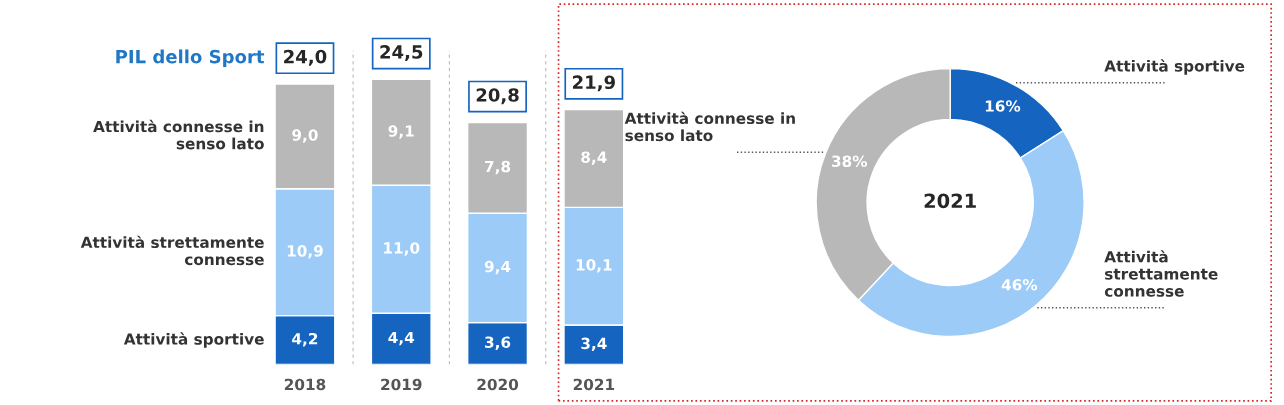  I want to click on data-label: 4,4, so click(401, 338).